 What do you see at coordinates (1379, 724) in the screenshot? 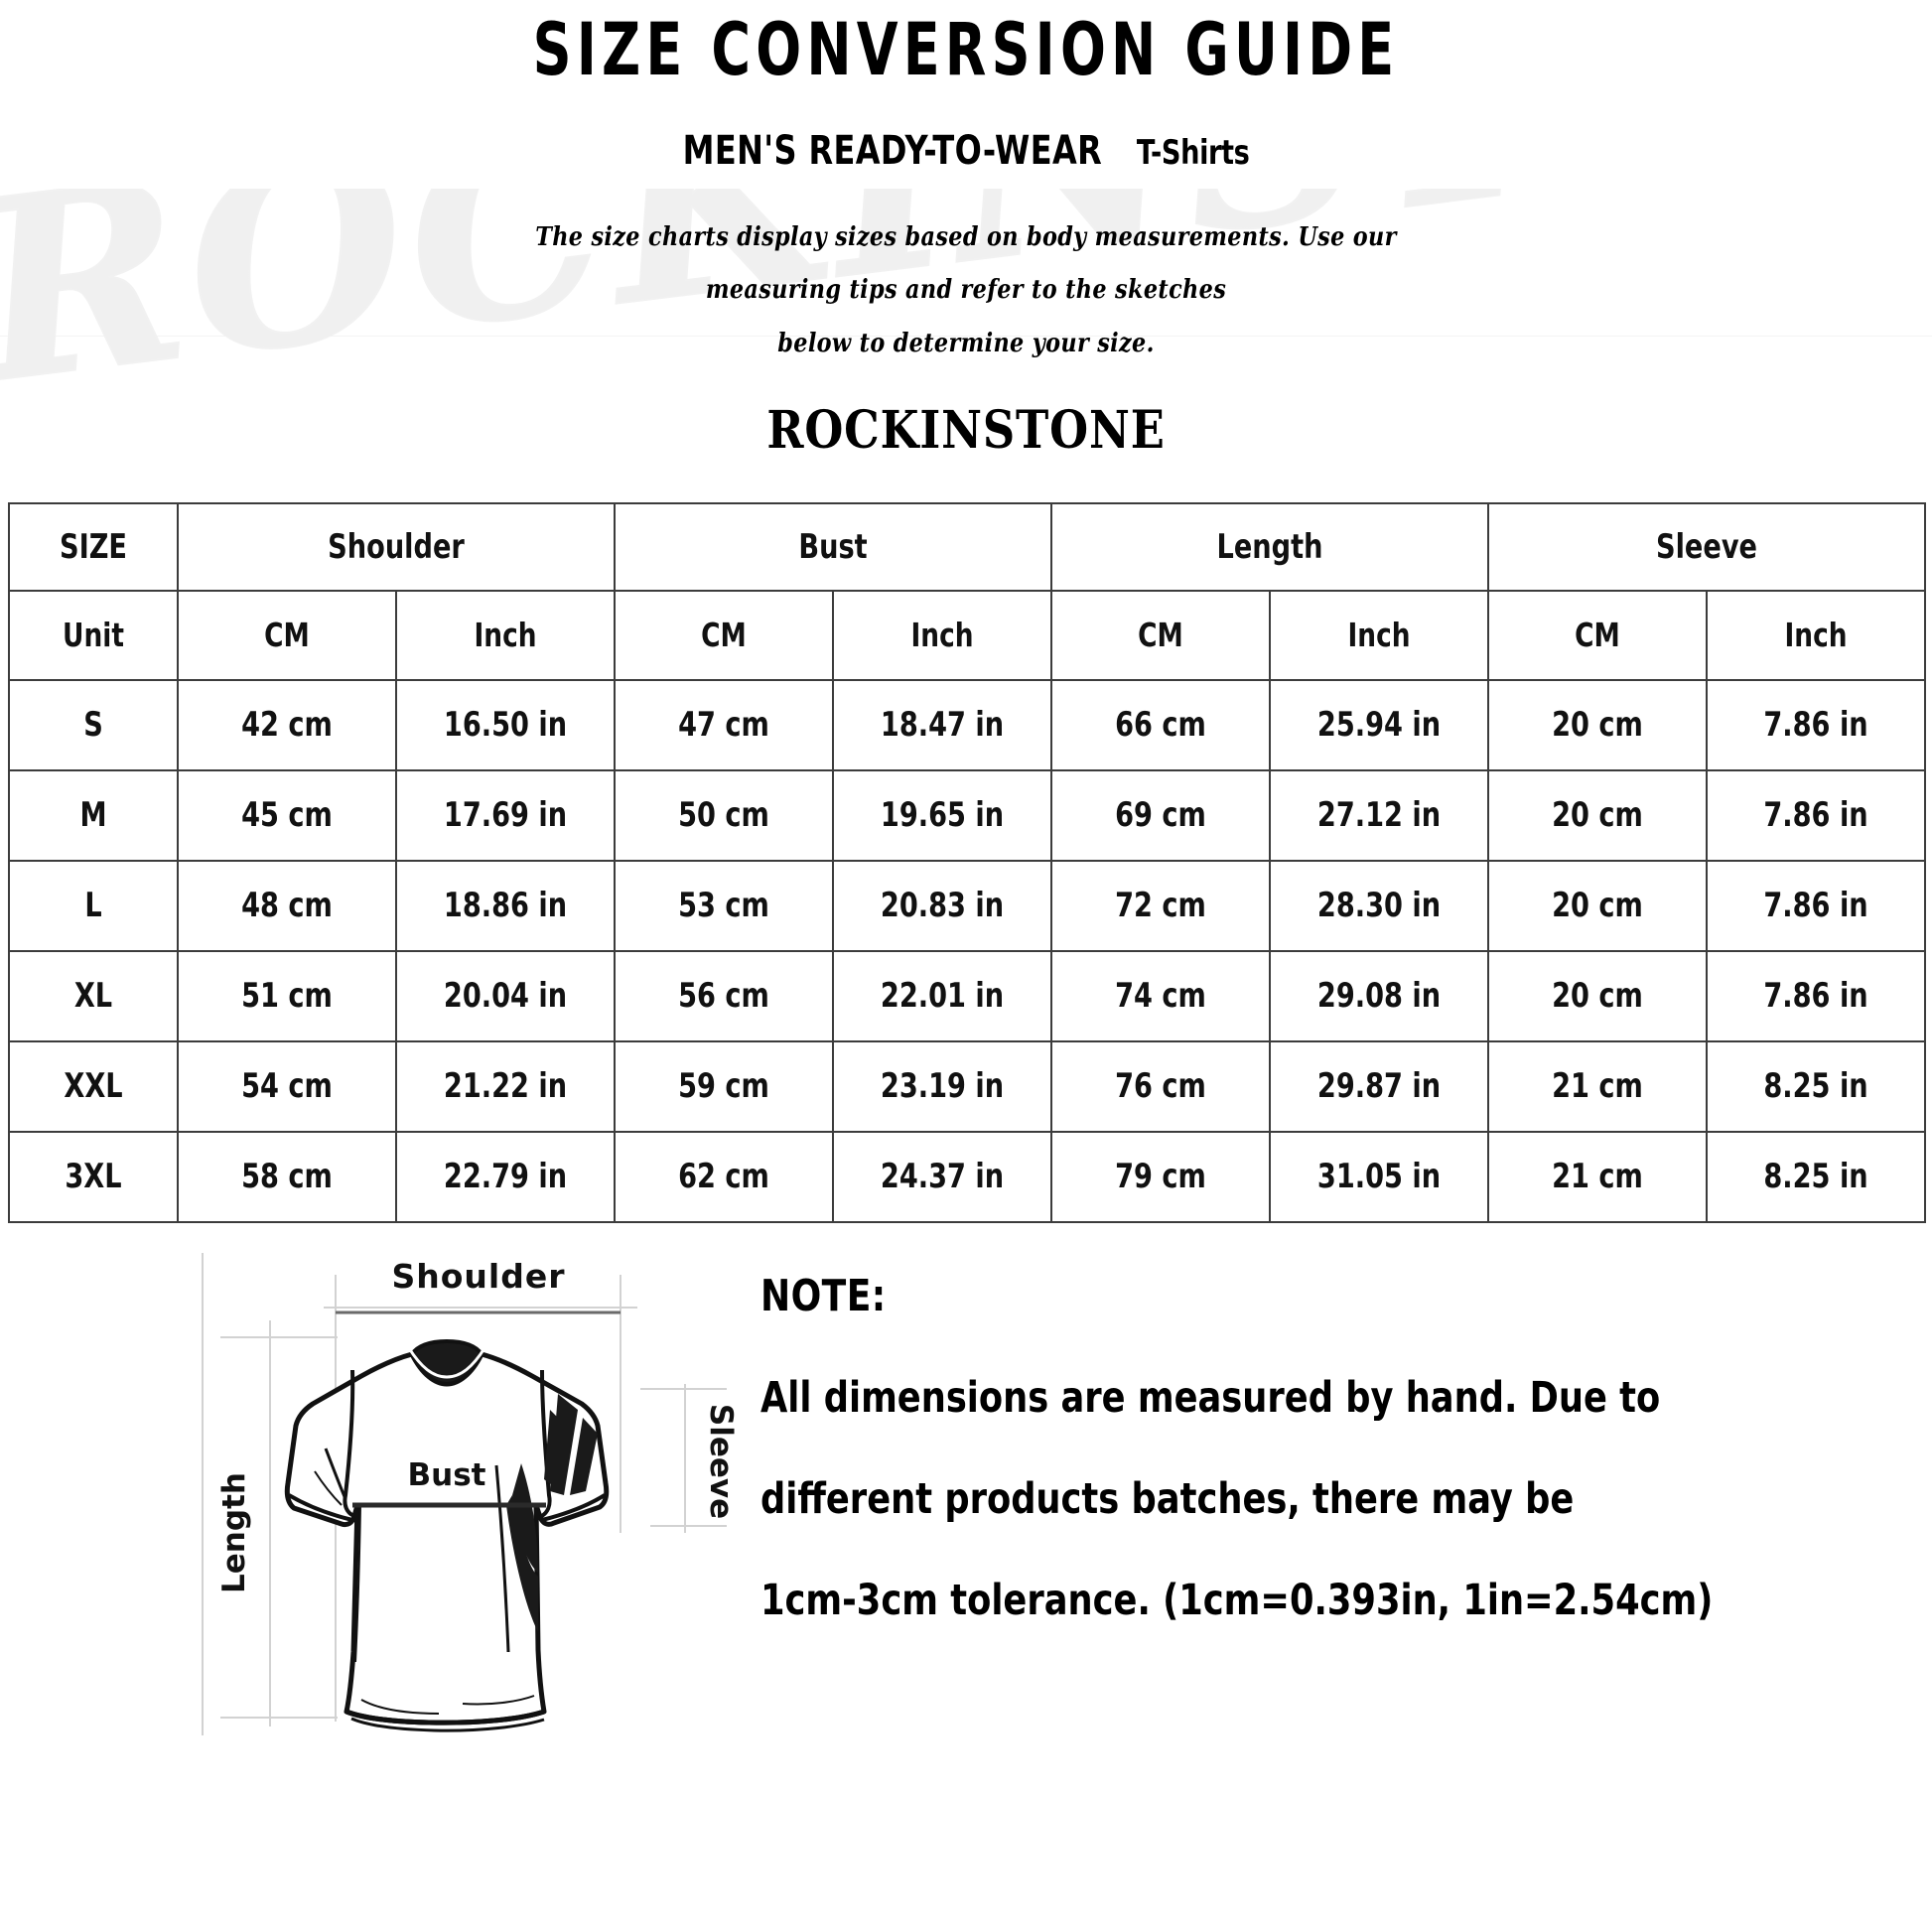
I see `cell-length-inch: 25.94 in` at bounding box center [1379, 724].